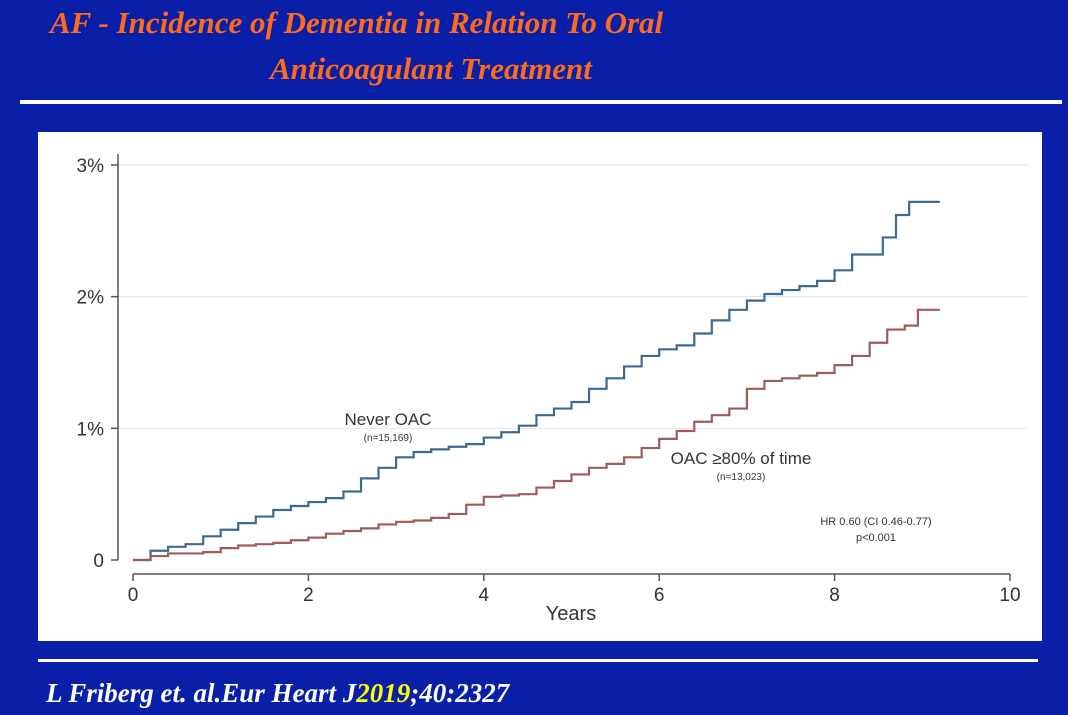  What do you see at coordinates (538, 660) in the screenshot?
I see `footer-divider` at bounding box center [538, 660].